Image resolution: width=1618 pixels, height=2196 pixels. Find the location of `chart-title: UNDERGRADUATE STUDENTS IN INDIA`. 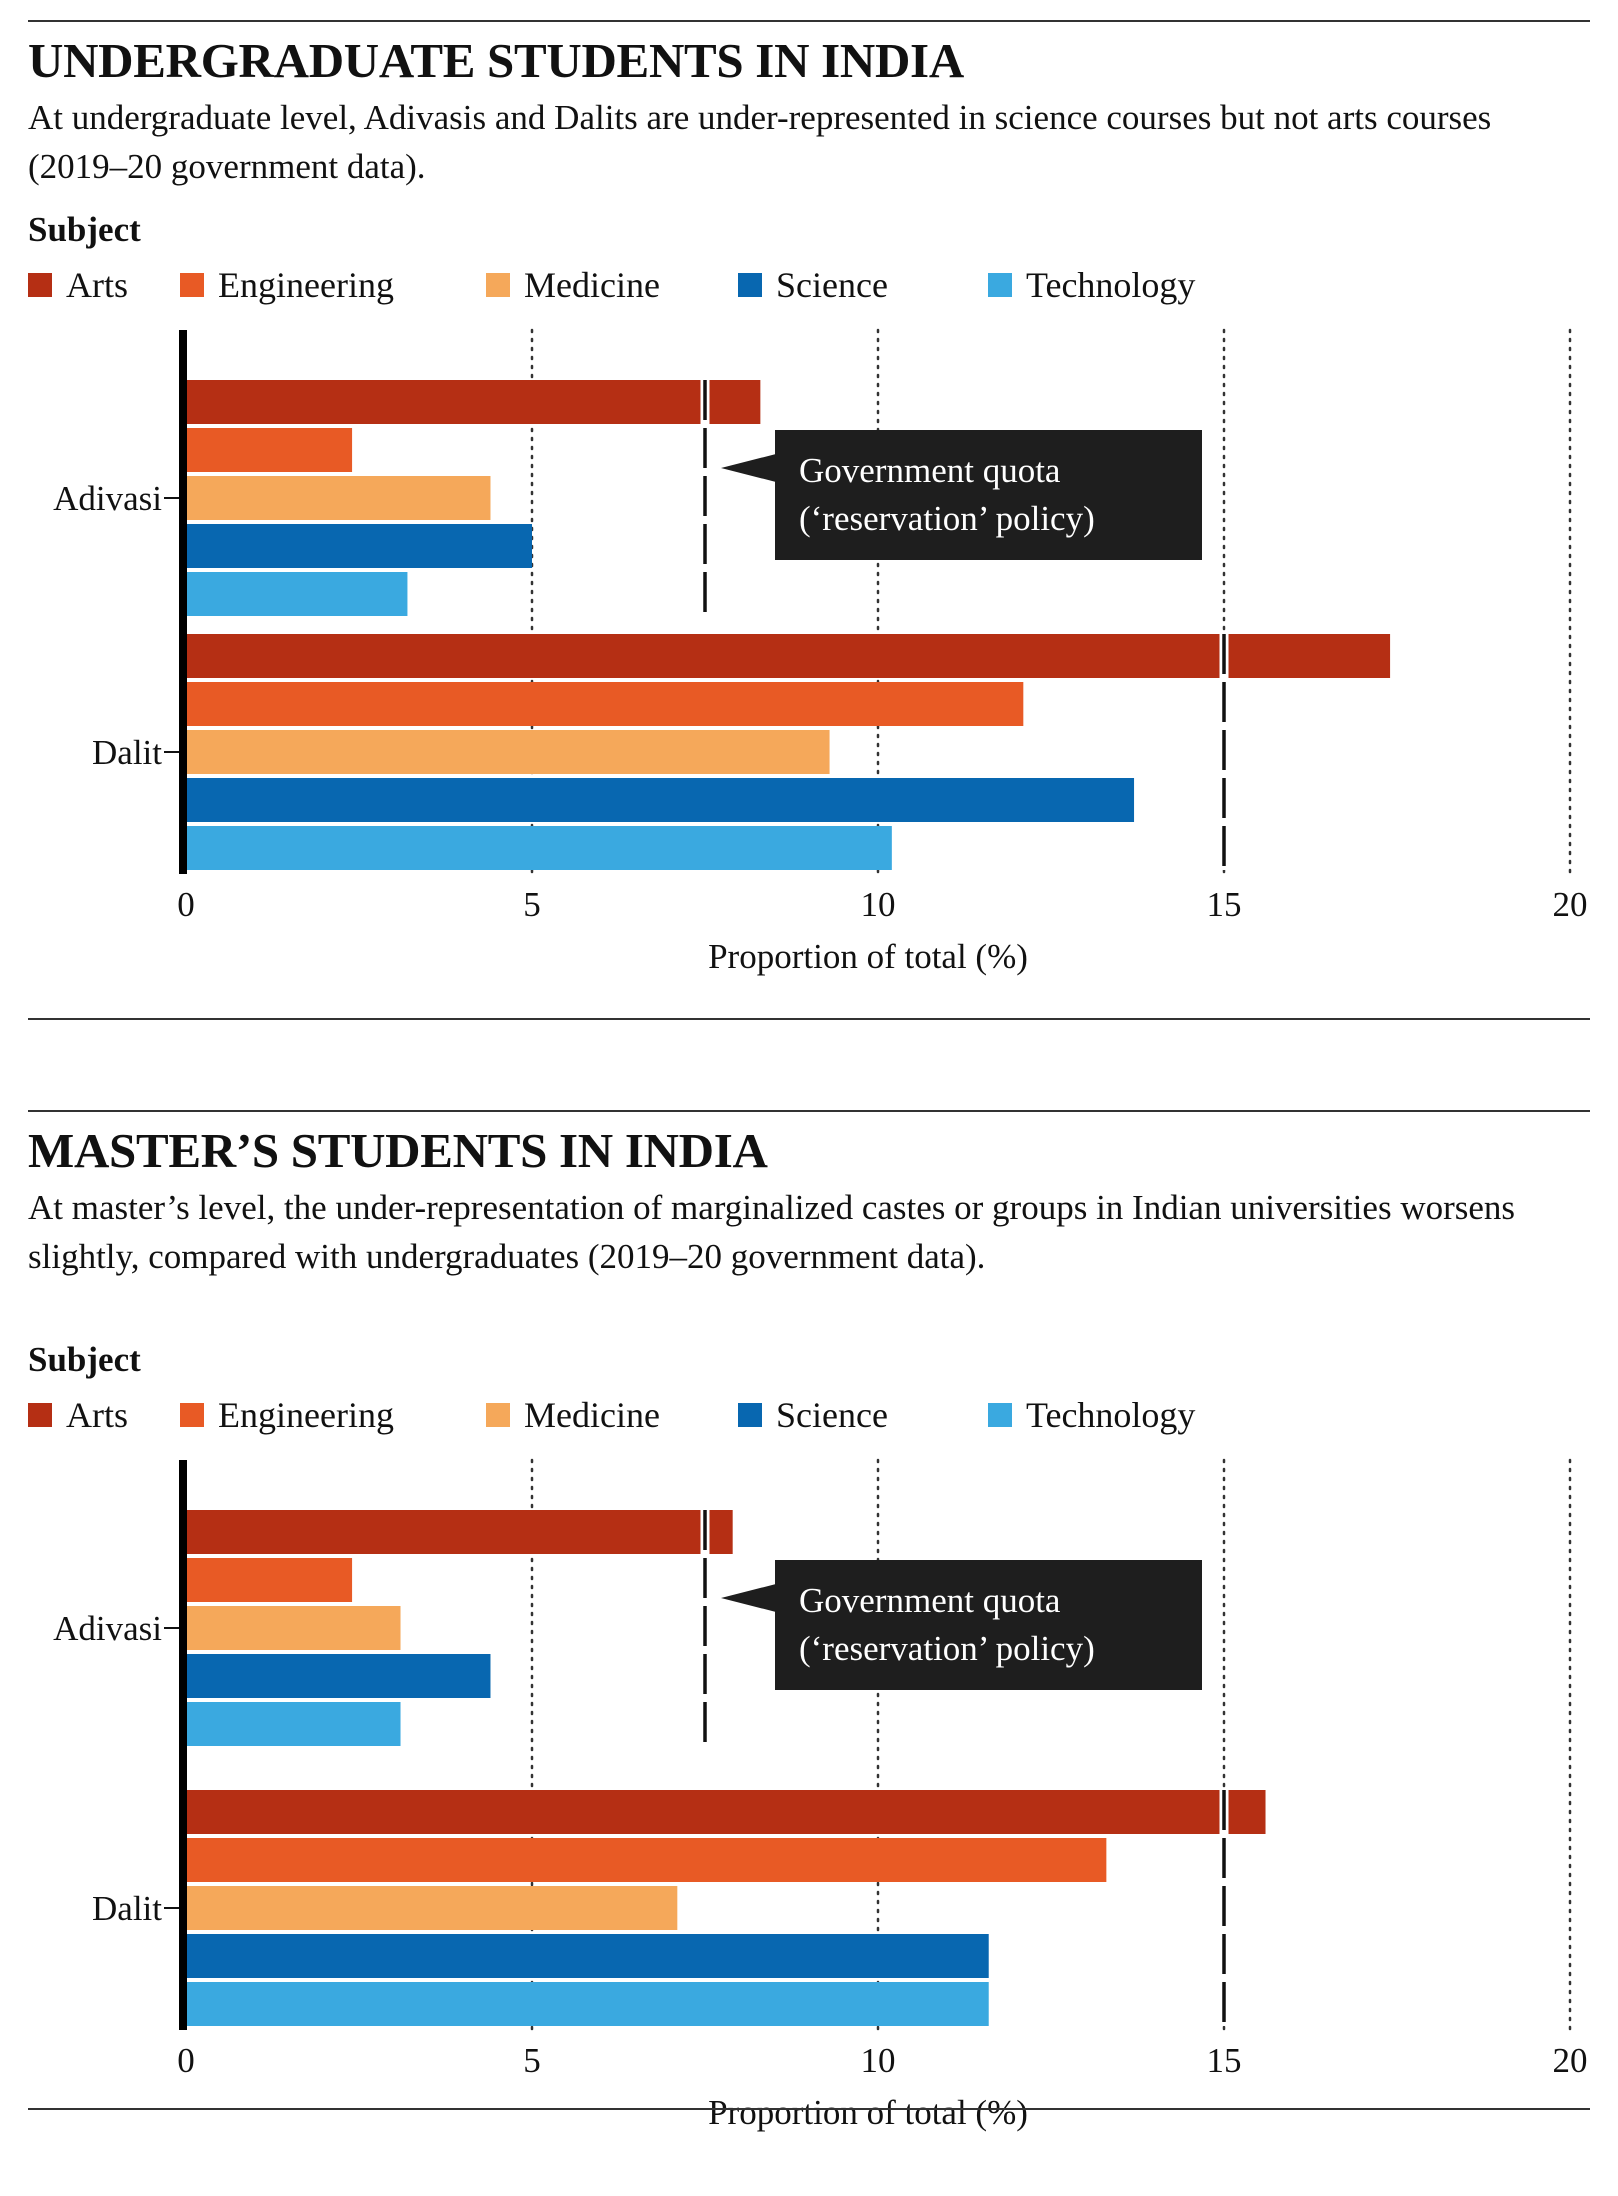

chart-title: UNDERGRADUATE STUDENTS IN INDIA is located at coordinates (496, 60).